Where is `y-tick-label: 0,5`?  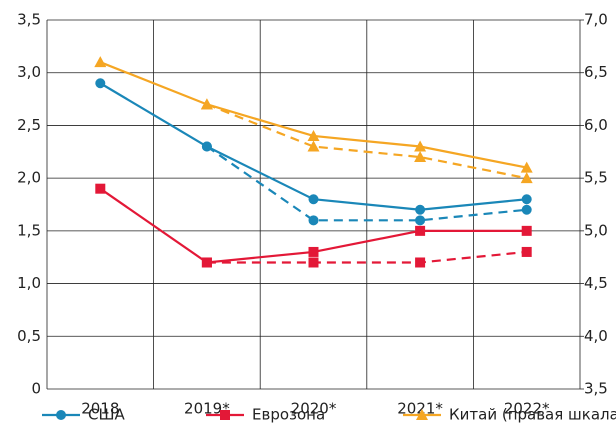
y-tick-label: 0,5 is located at coordinates (29, 336).